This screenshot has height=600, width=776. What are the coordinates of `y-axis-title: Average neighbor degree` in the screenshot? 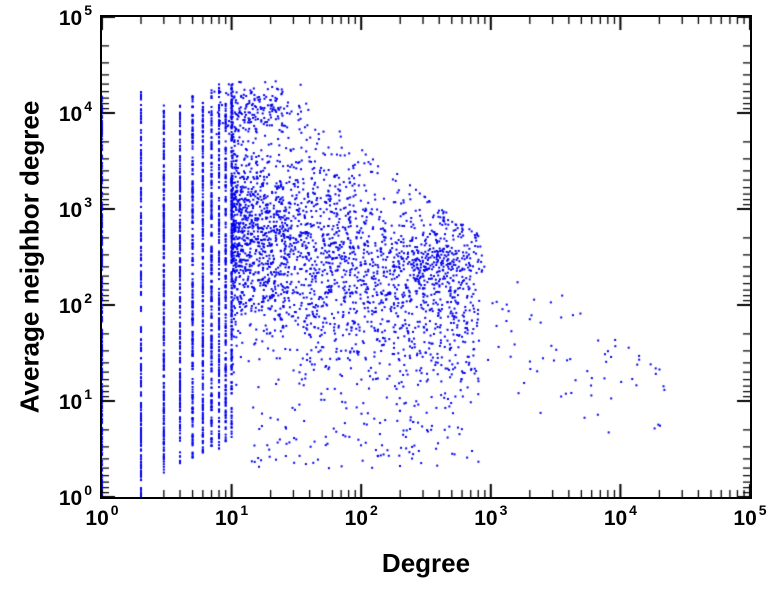 It's located at (29, 257).